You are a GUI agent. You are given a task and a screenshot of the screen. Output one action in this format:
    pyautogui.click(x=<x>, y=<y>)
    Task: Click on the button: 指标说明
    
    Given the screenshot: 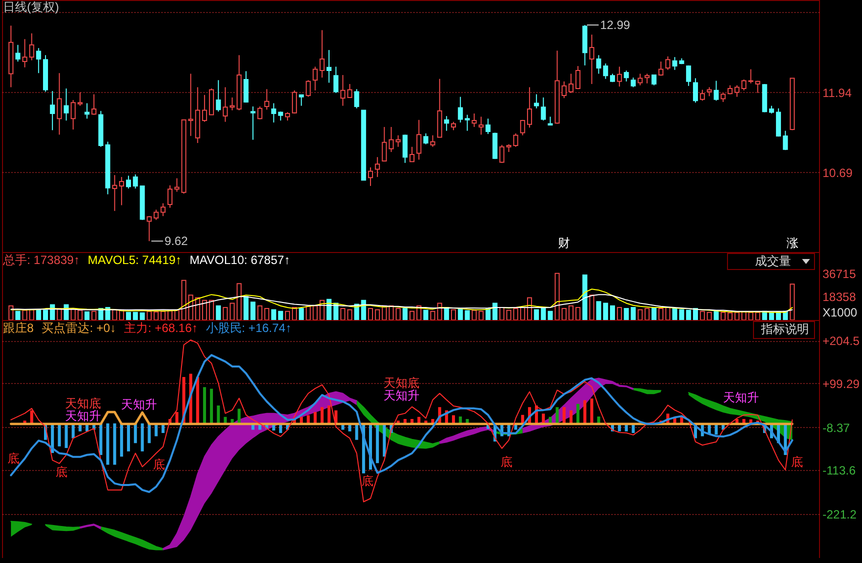 What is the action you would take?
    pyautogui.click(x=784, y=330)
    